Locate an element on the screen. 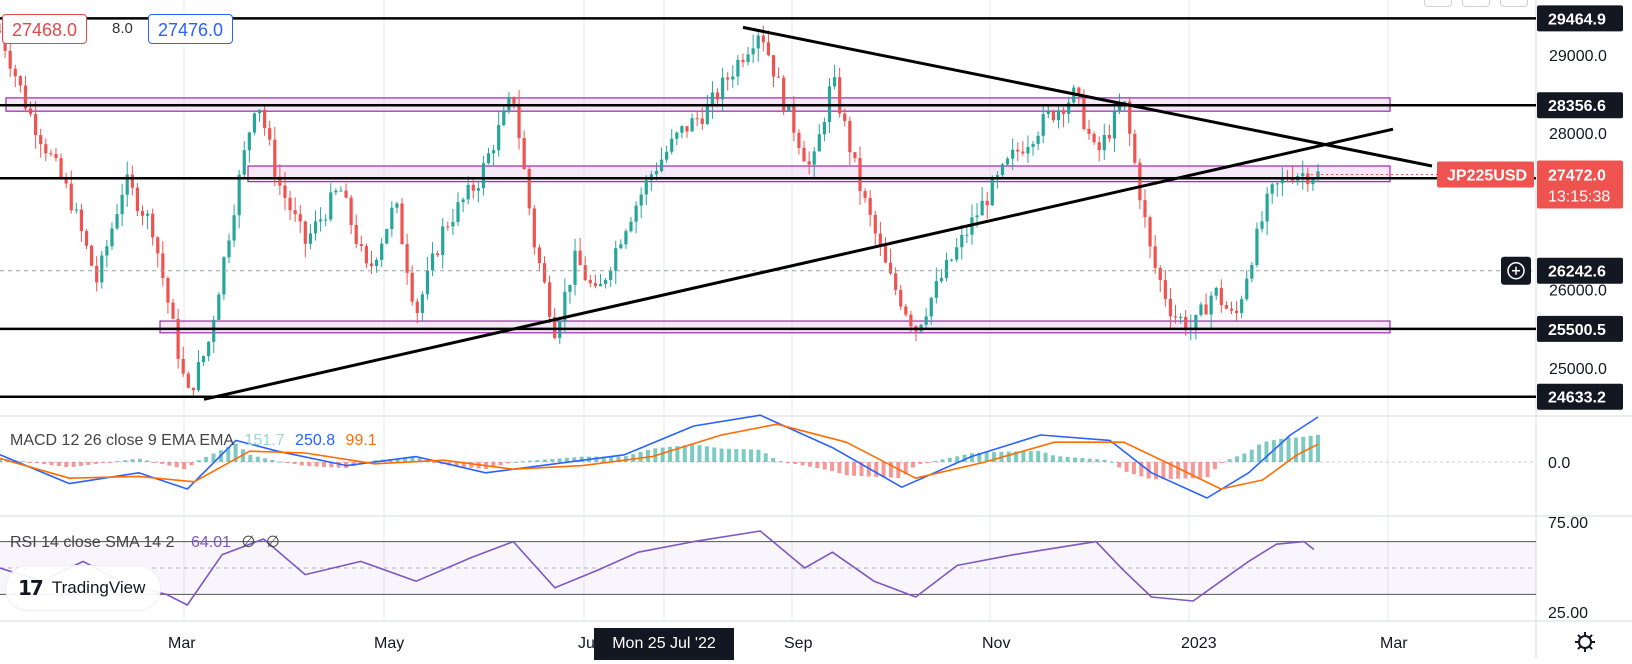 This screenshot has width=1632, height=664. spread-value: 8.0 is located at coordinates (122, 28).